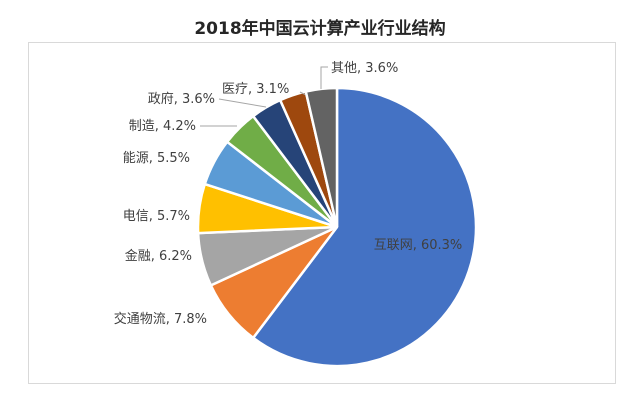 This screenshot has height=406, width=640. Describe the element at coordinates (162, 126) in the screenshot. I see `data-label: 制造, 4.2%` at that location.